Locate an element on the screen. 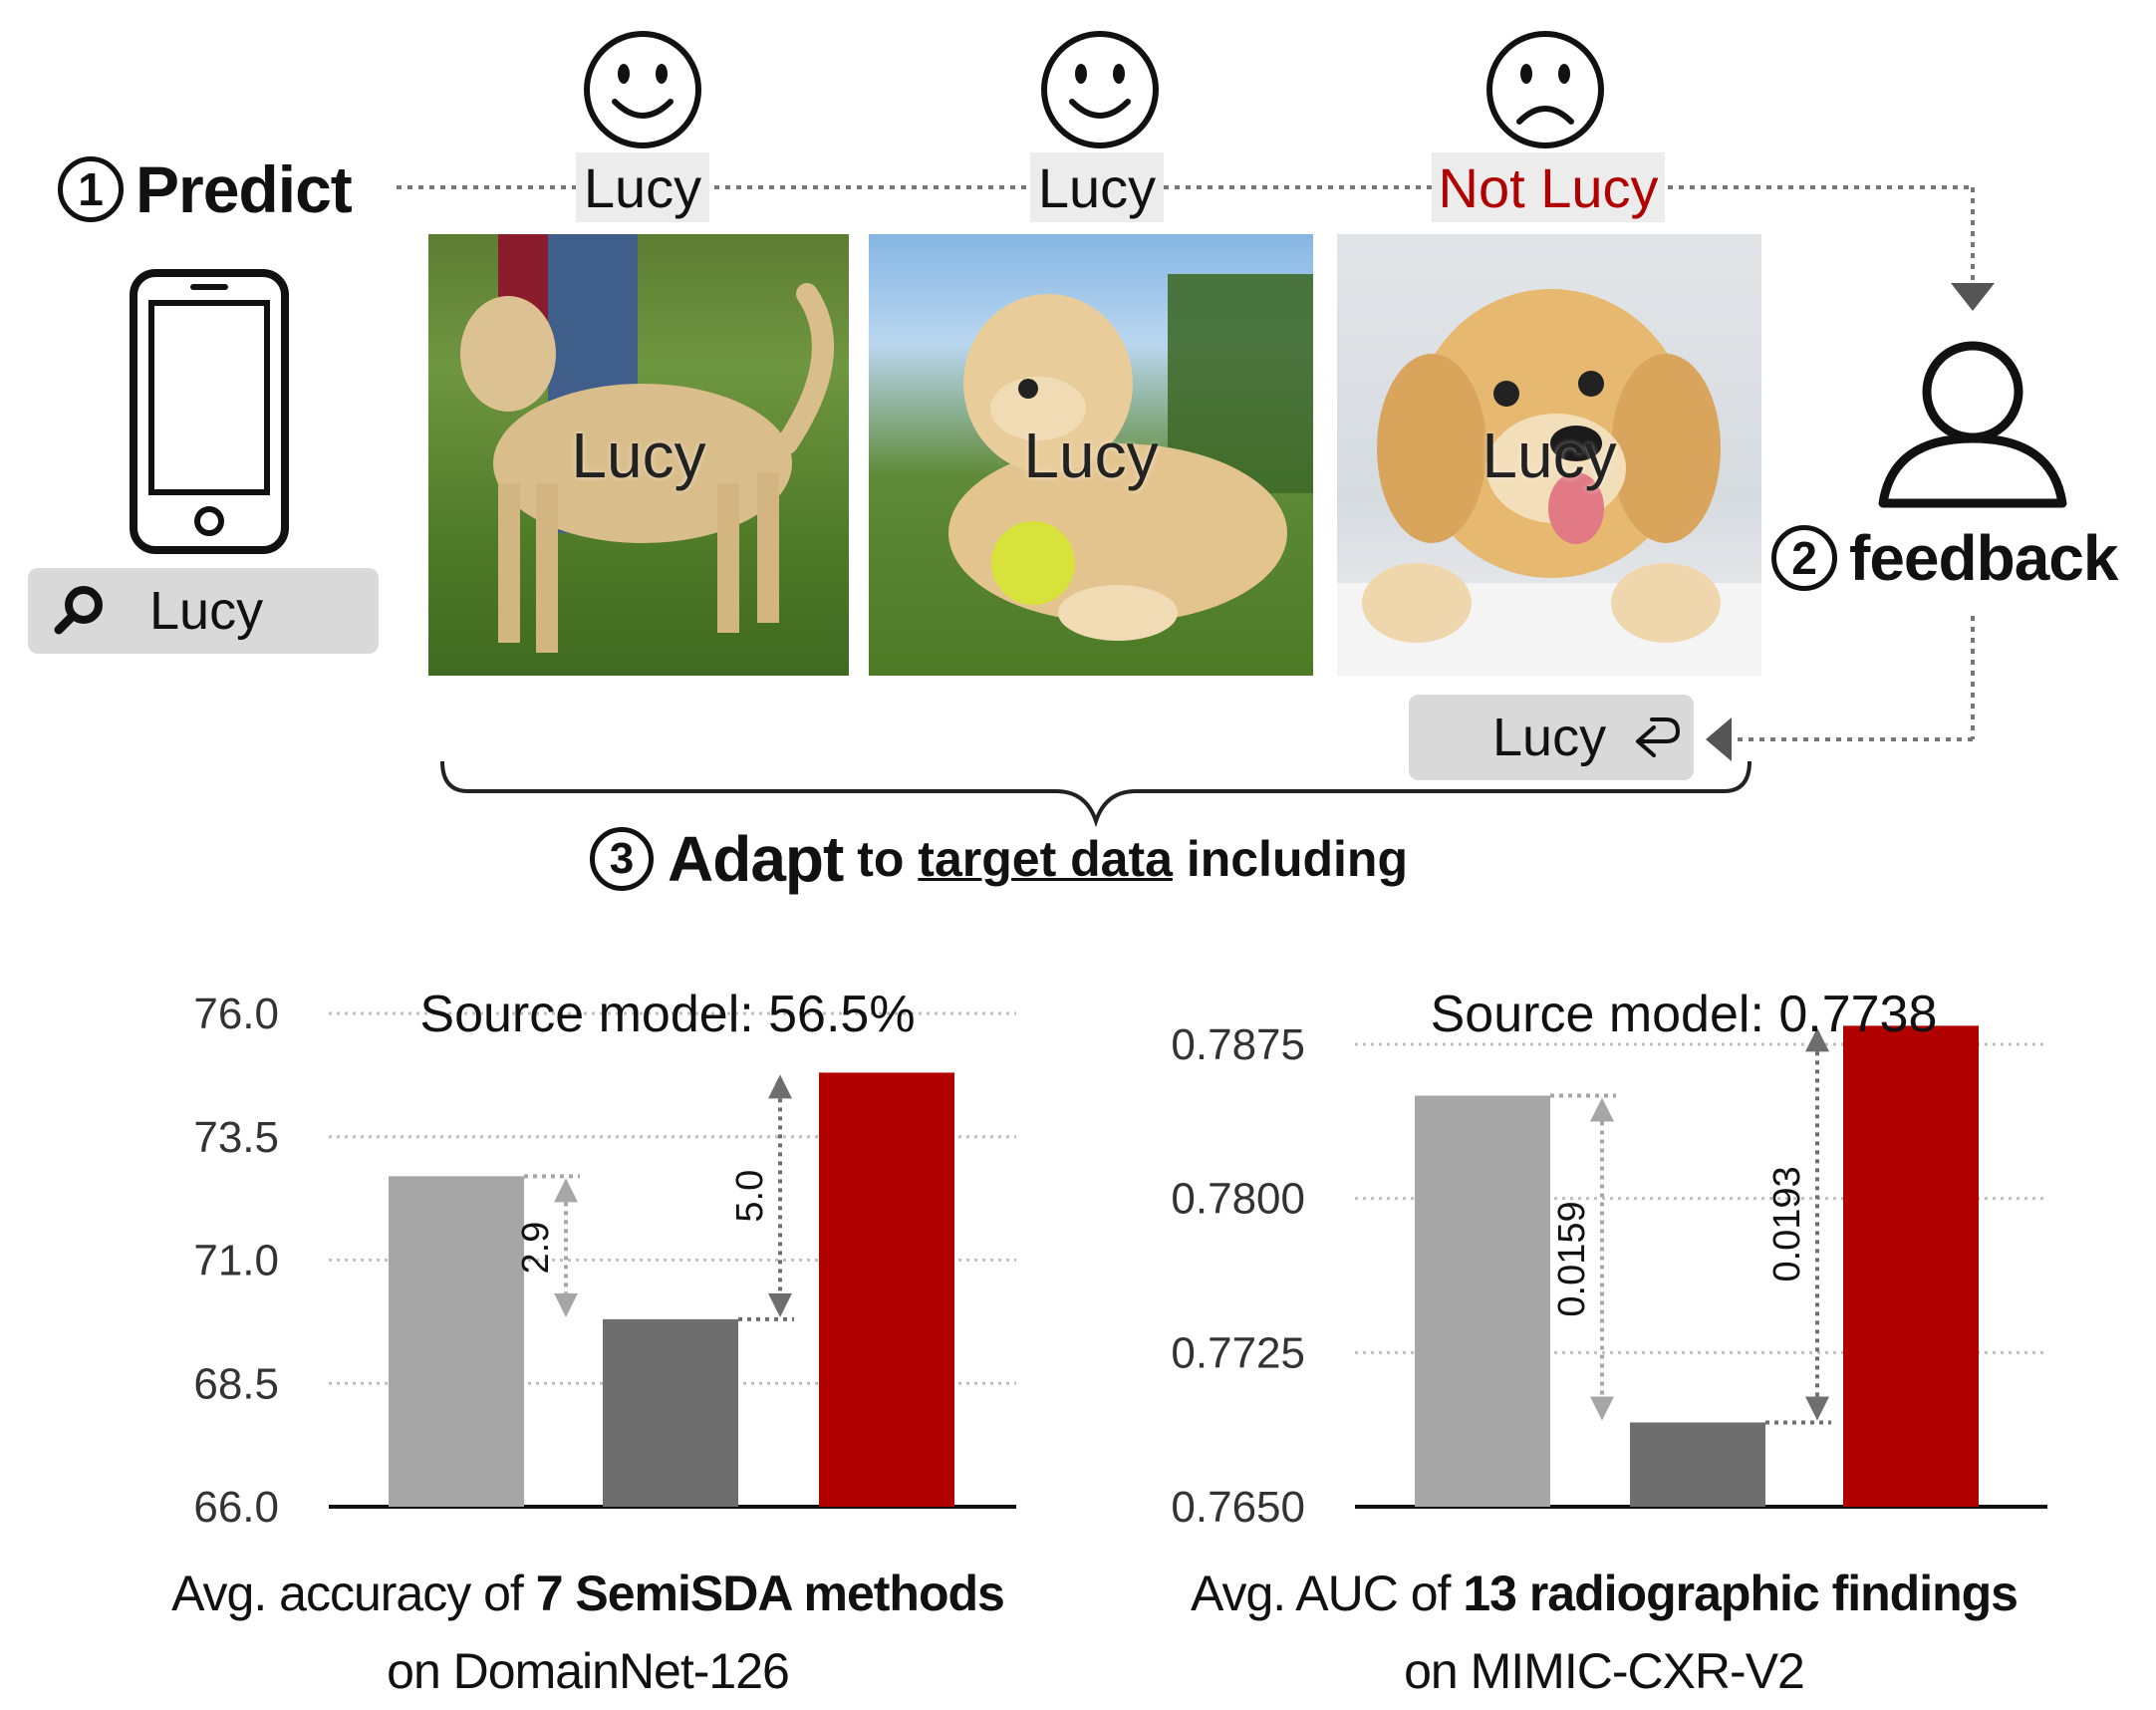 The width and height of the screenshot is (2156, 1710). search-bar: Lucy is located at coordinates (204, 611).